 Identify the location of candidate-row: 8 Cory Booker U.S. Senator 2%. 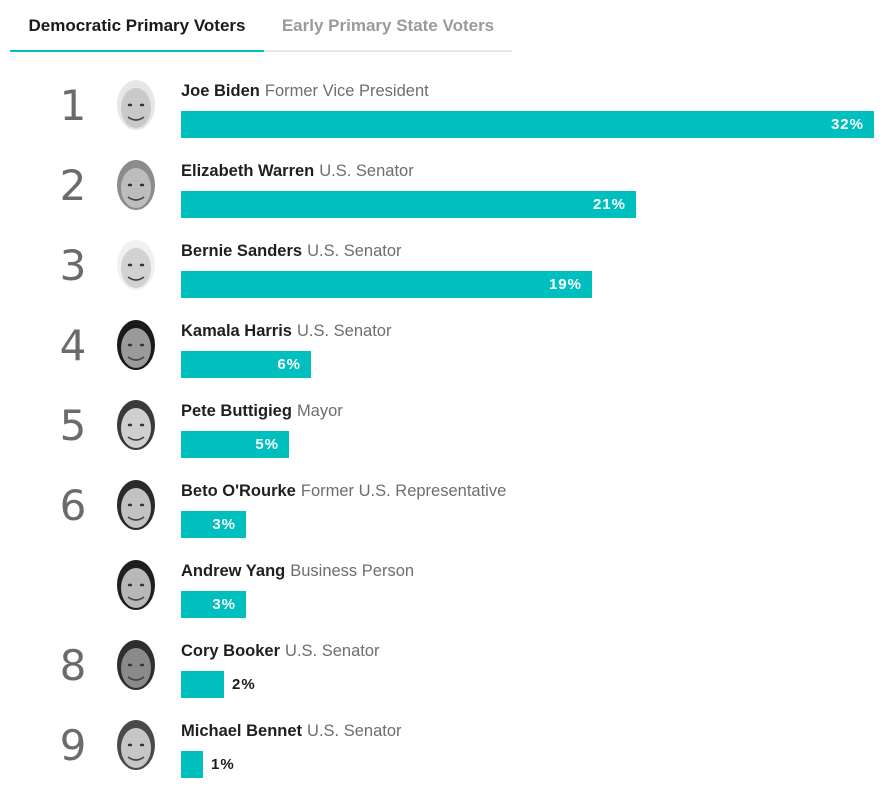
(441, 670).